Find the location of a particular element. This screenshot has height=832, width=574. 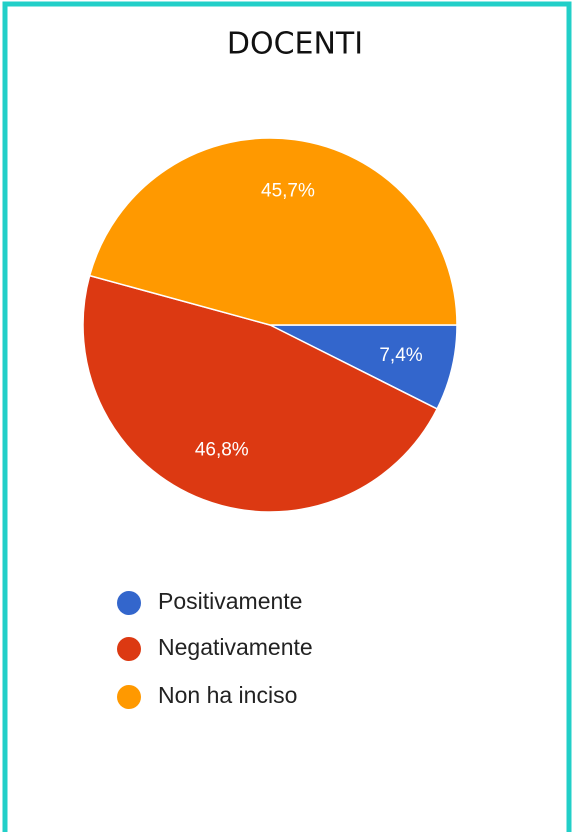

legend-label: Non ha inciso is located at coordinates (227, 695).